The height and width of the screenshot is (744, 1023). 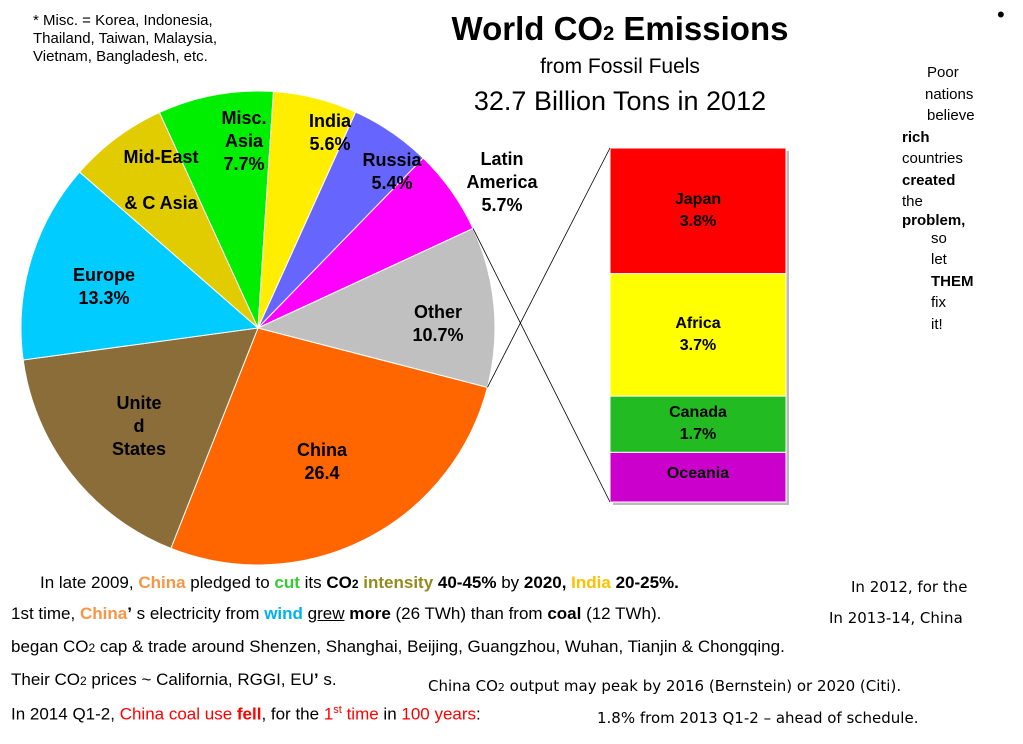 I want to click on side-word: rich, so click(x=916, y=137).